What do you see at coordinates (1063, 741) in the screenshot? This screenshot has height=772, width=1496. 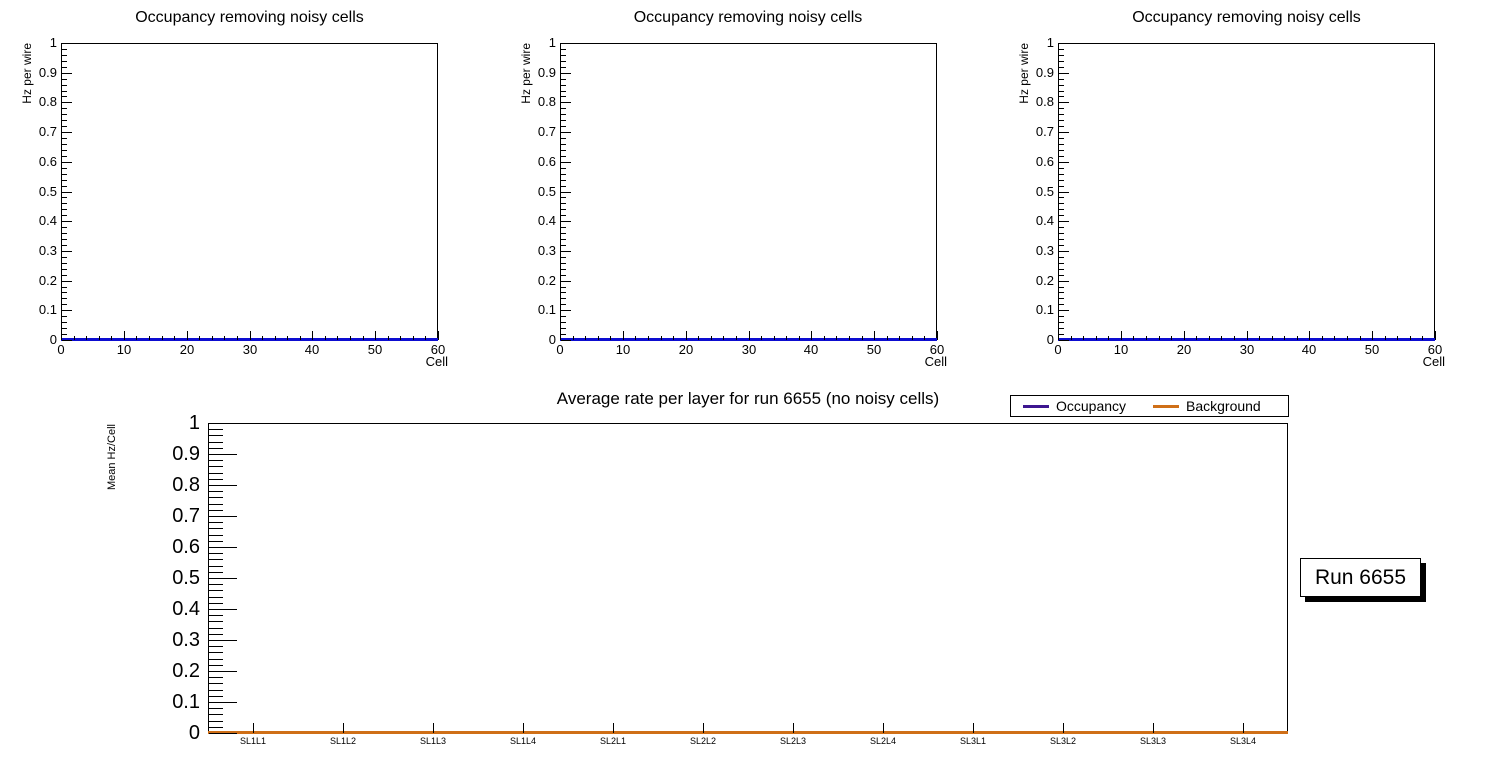 I see `x-tick-label: SL3L2` at bounding box center [1063, 741].